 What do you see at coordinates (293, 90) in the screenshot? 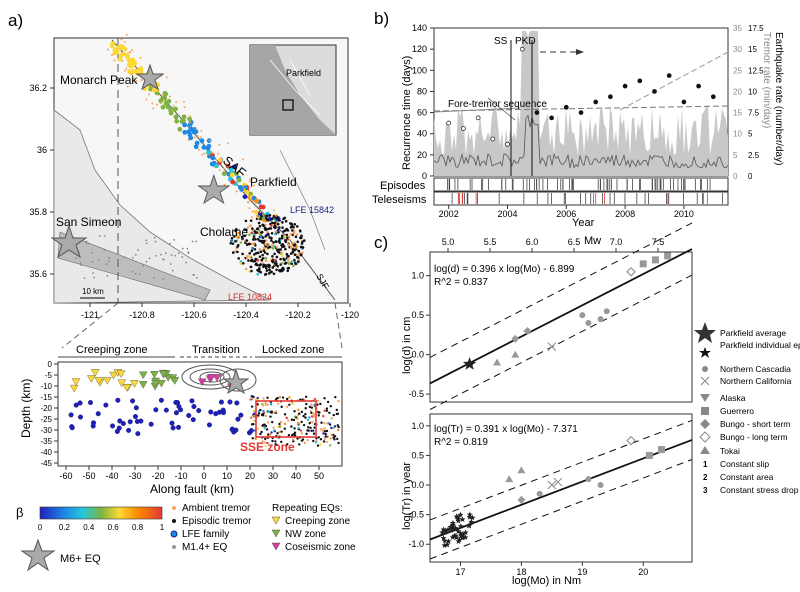
I see `inset-map: Parkfield` at bounding box center [293, 90].